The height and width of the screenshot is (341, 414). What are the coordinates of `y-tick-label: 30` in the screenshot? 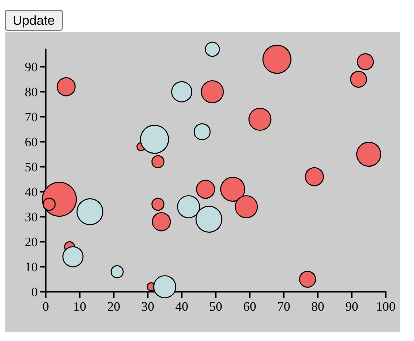 It's located at (31, 217).